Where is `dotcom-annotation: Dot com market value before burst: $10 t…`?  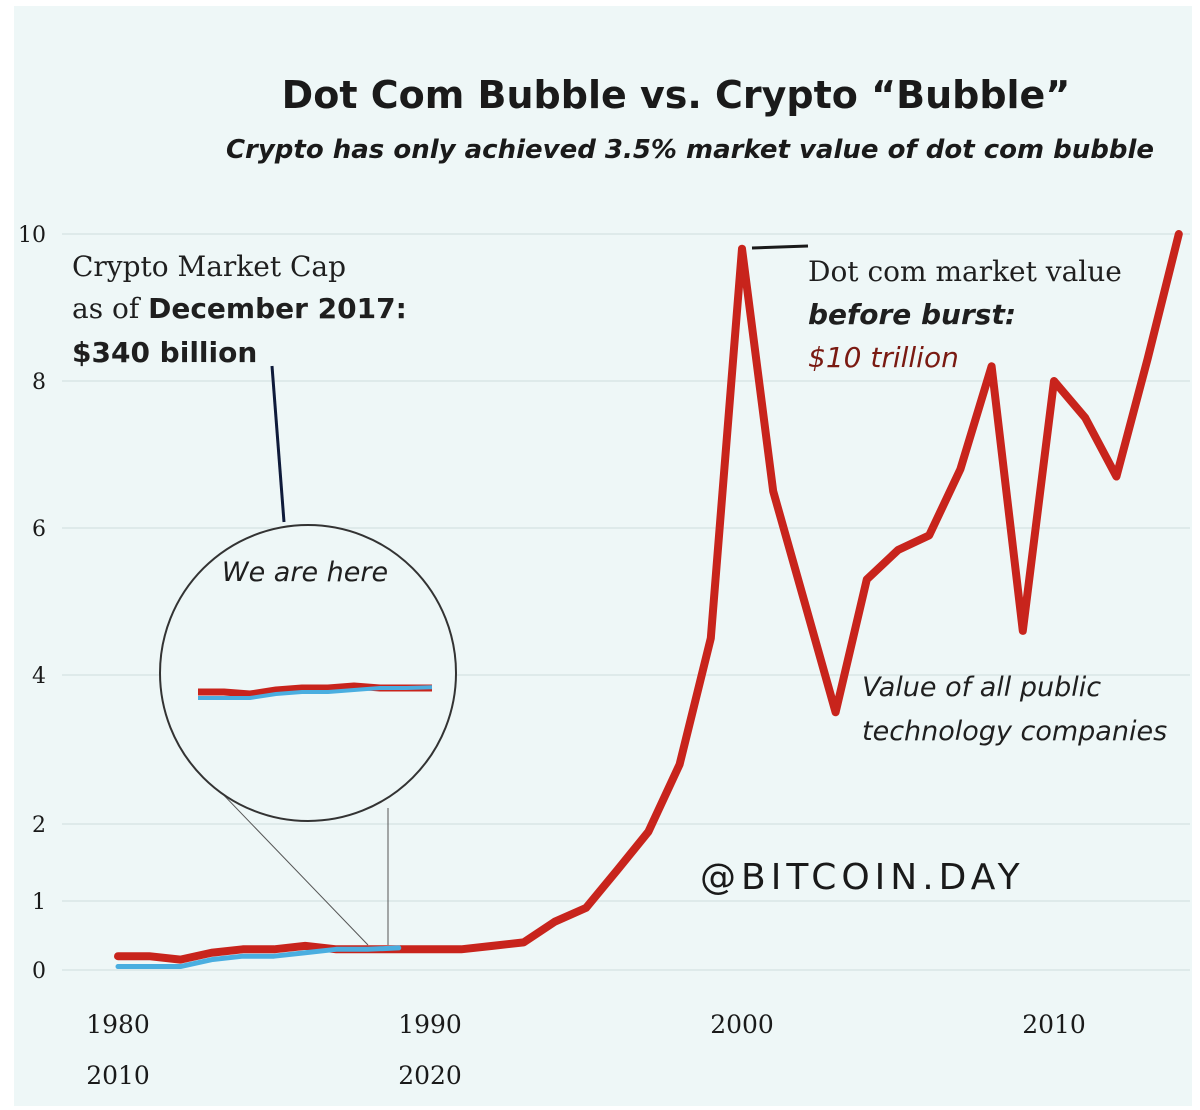 dotcom-annotation: Dot com market value before burst: $10 t… is located at coordinates (936, 309).